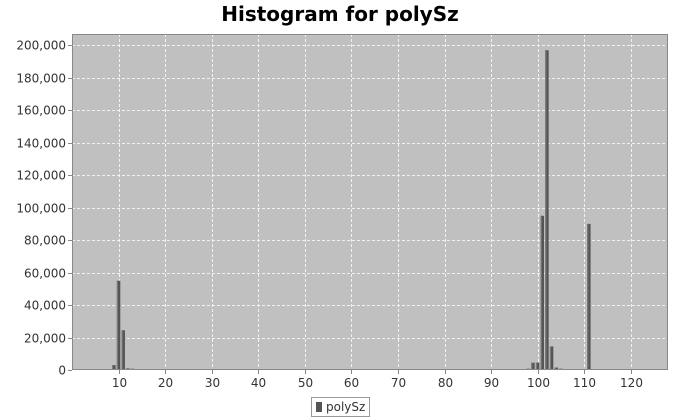  What do you see at coordinates (165, 383) in the screenshot?
I see `x-tick-label: 20` at bounding box center [165, 383].